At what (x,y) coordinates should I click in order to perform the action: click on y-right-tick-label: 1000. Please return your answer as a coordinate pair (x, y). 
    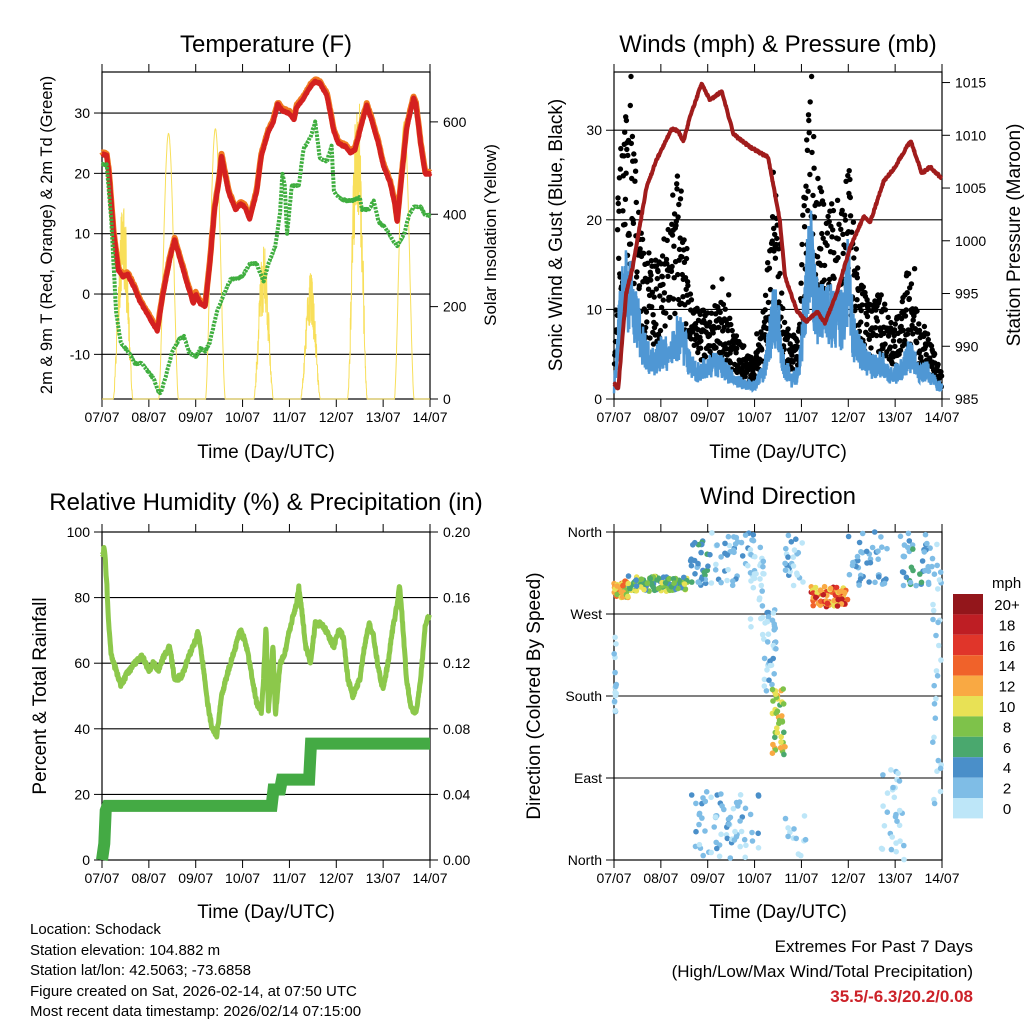
    Looking at the image, I should click on (970, 241).